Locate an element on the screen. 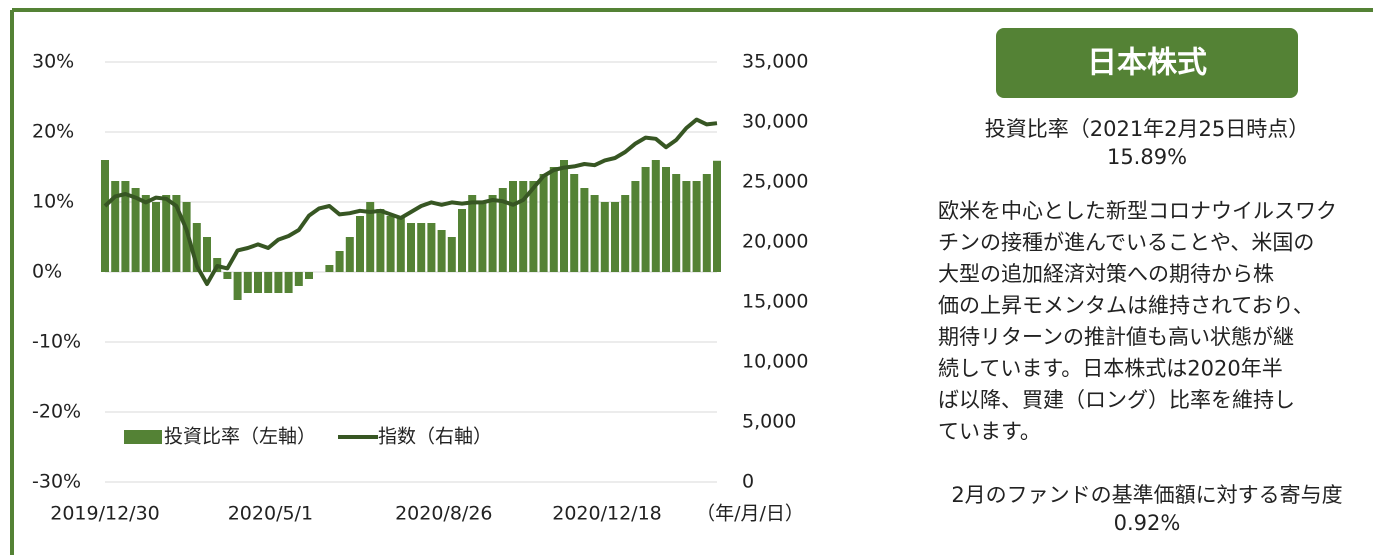 This screenshot has height=559, width=1373. y2-tick-label: 25,000 is located at coordinates (775, 182).